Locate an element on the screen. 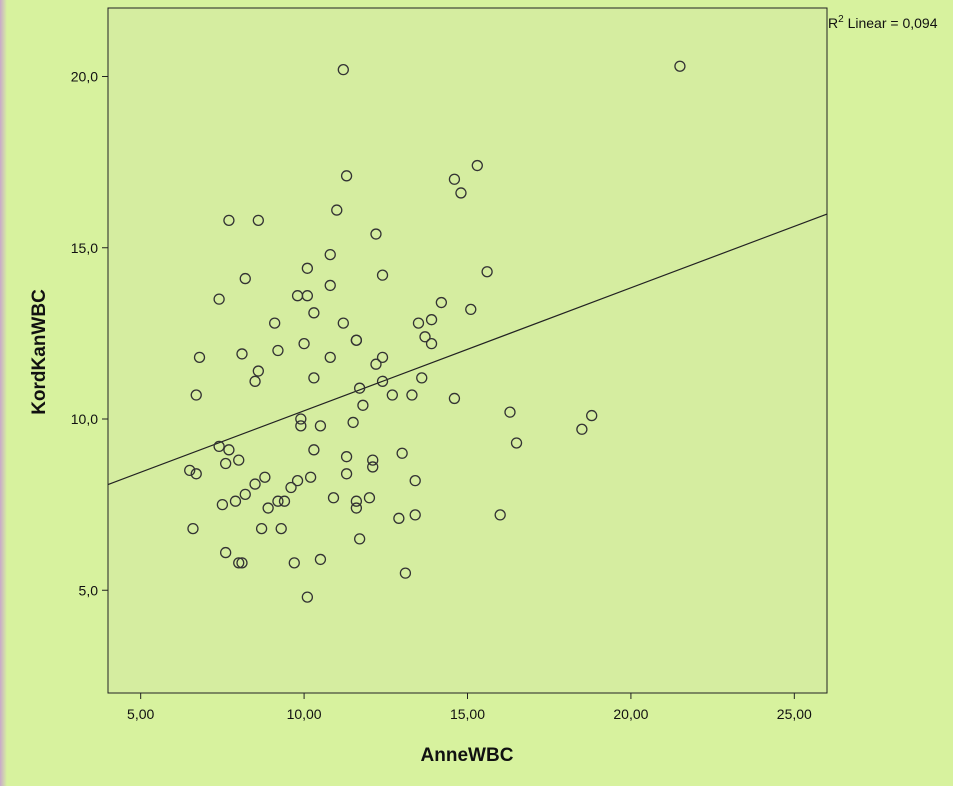  y-tick-label: 20,0 is located at coordinates (84, 77).